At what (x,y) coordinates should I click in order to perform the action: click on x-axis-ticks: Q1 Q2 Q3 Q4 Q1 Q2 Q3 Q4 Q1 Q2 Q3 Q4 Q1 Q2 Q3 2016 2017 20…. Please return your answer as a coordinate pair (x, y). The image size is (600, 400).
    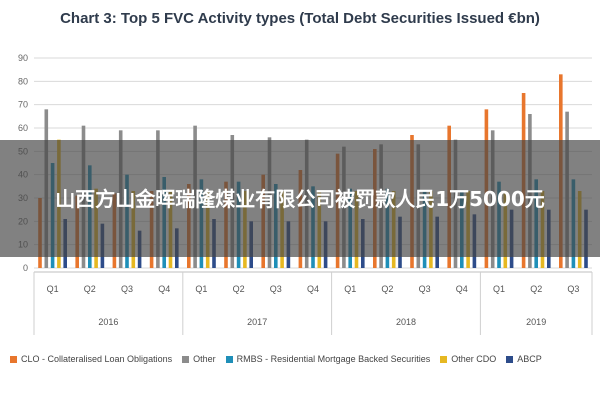
    Looking at the image, I should click on (313, 303).